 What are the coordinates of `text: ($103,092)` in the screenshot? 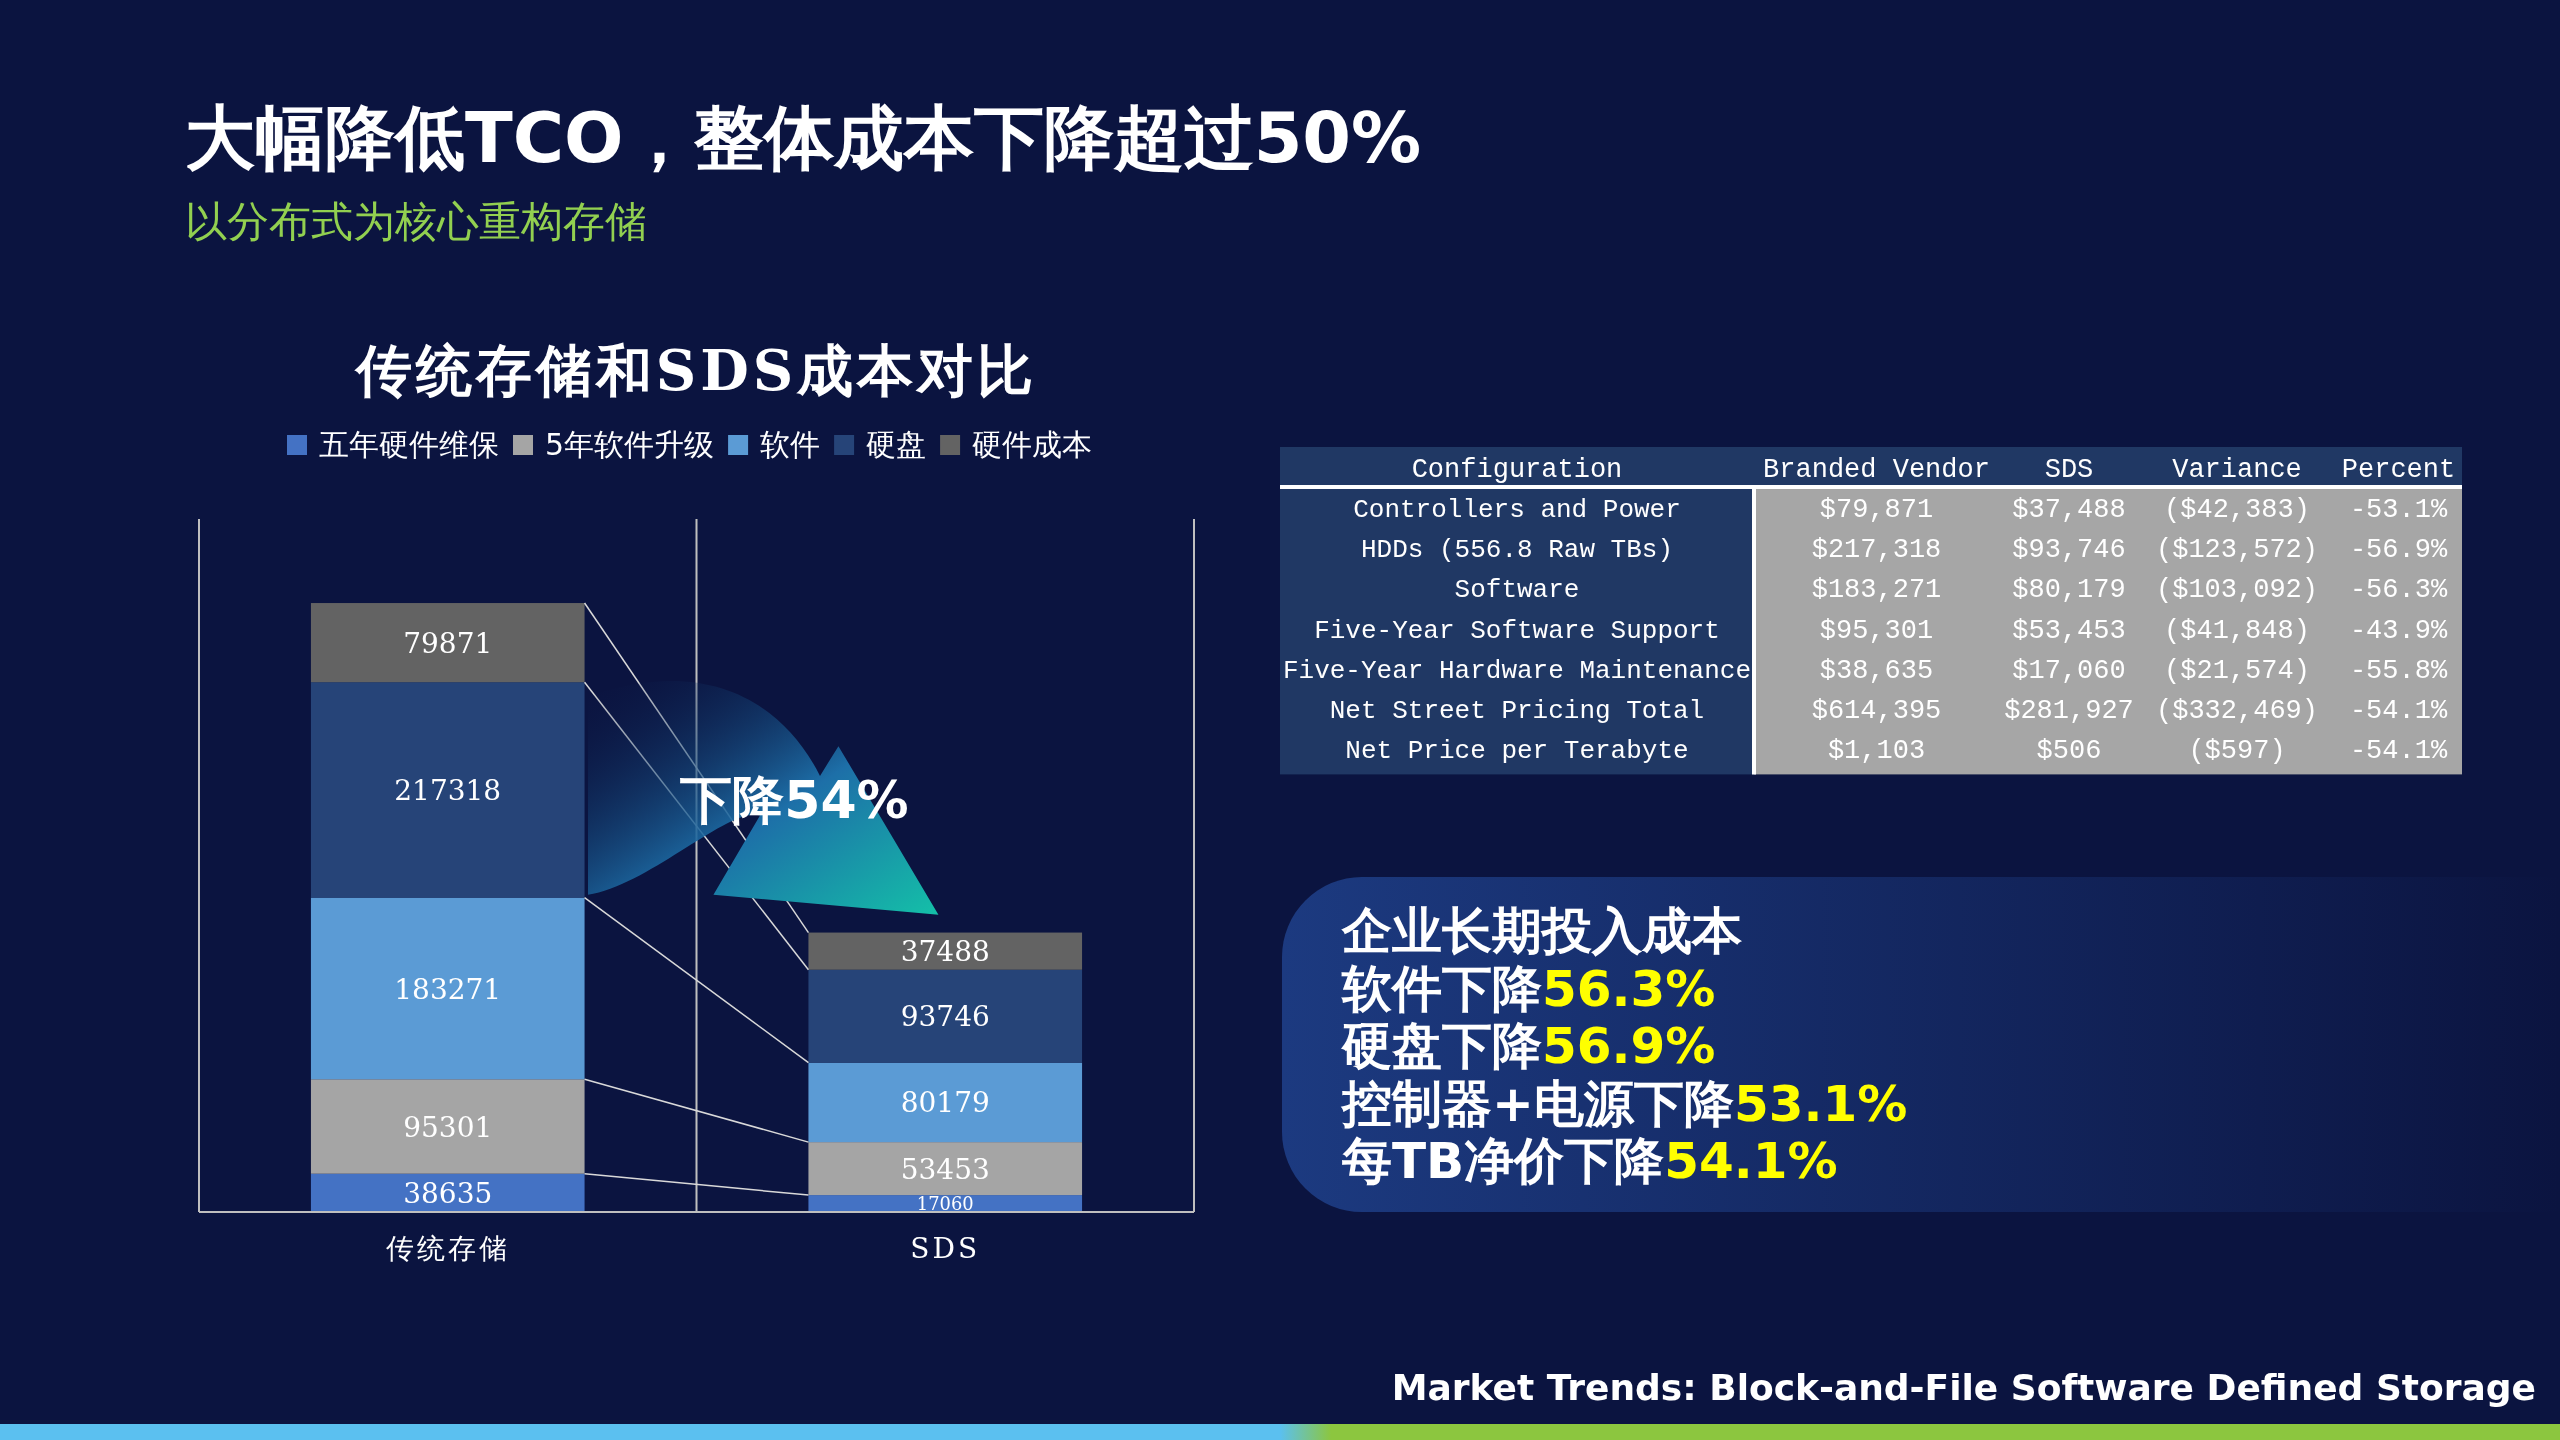 It's located at (2237, 590).